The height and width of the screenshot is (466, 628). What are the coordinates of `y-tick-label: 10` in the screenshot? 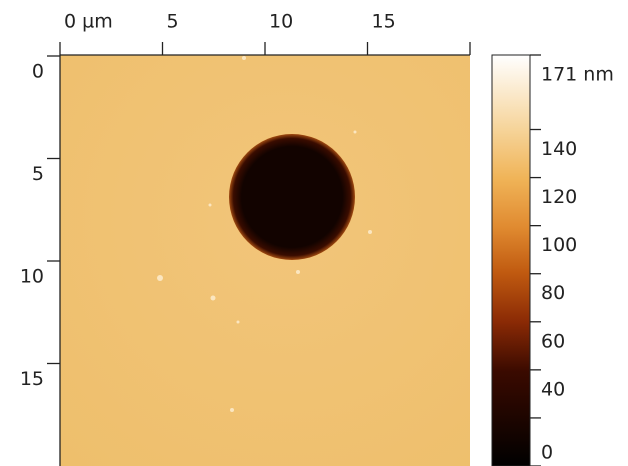 It's located at (32, 277).